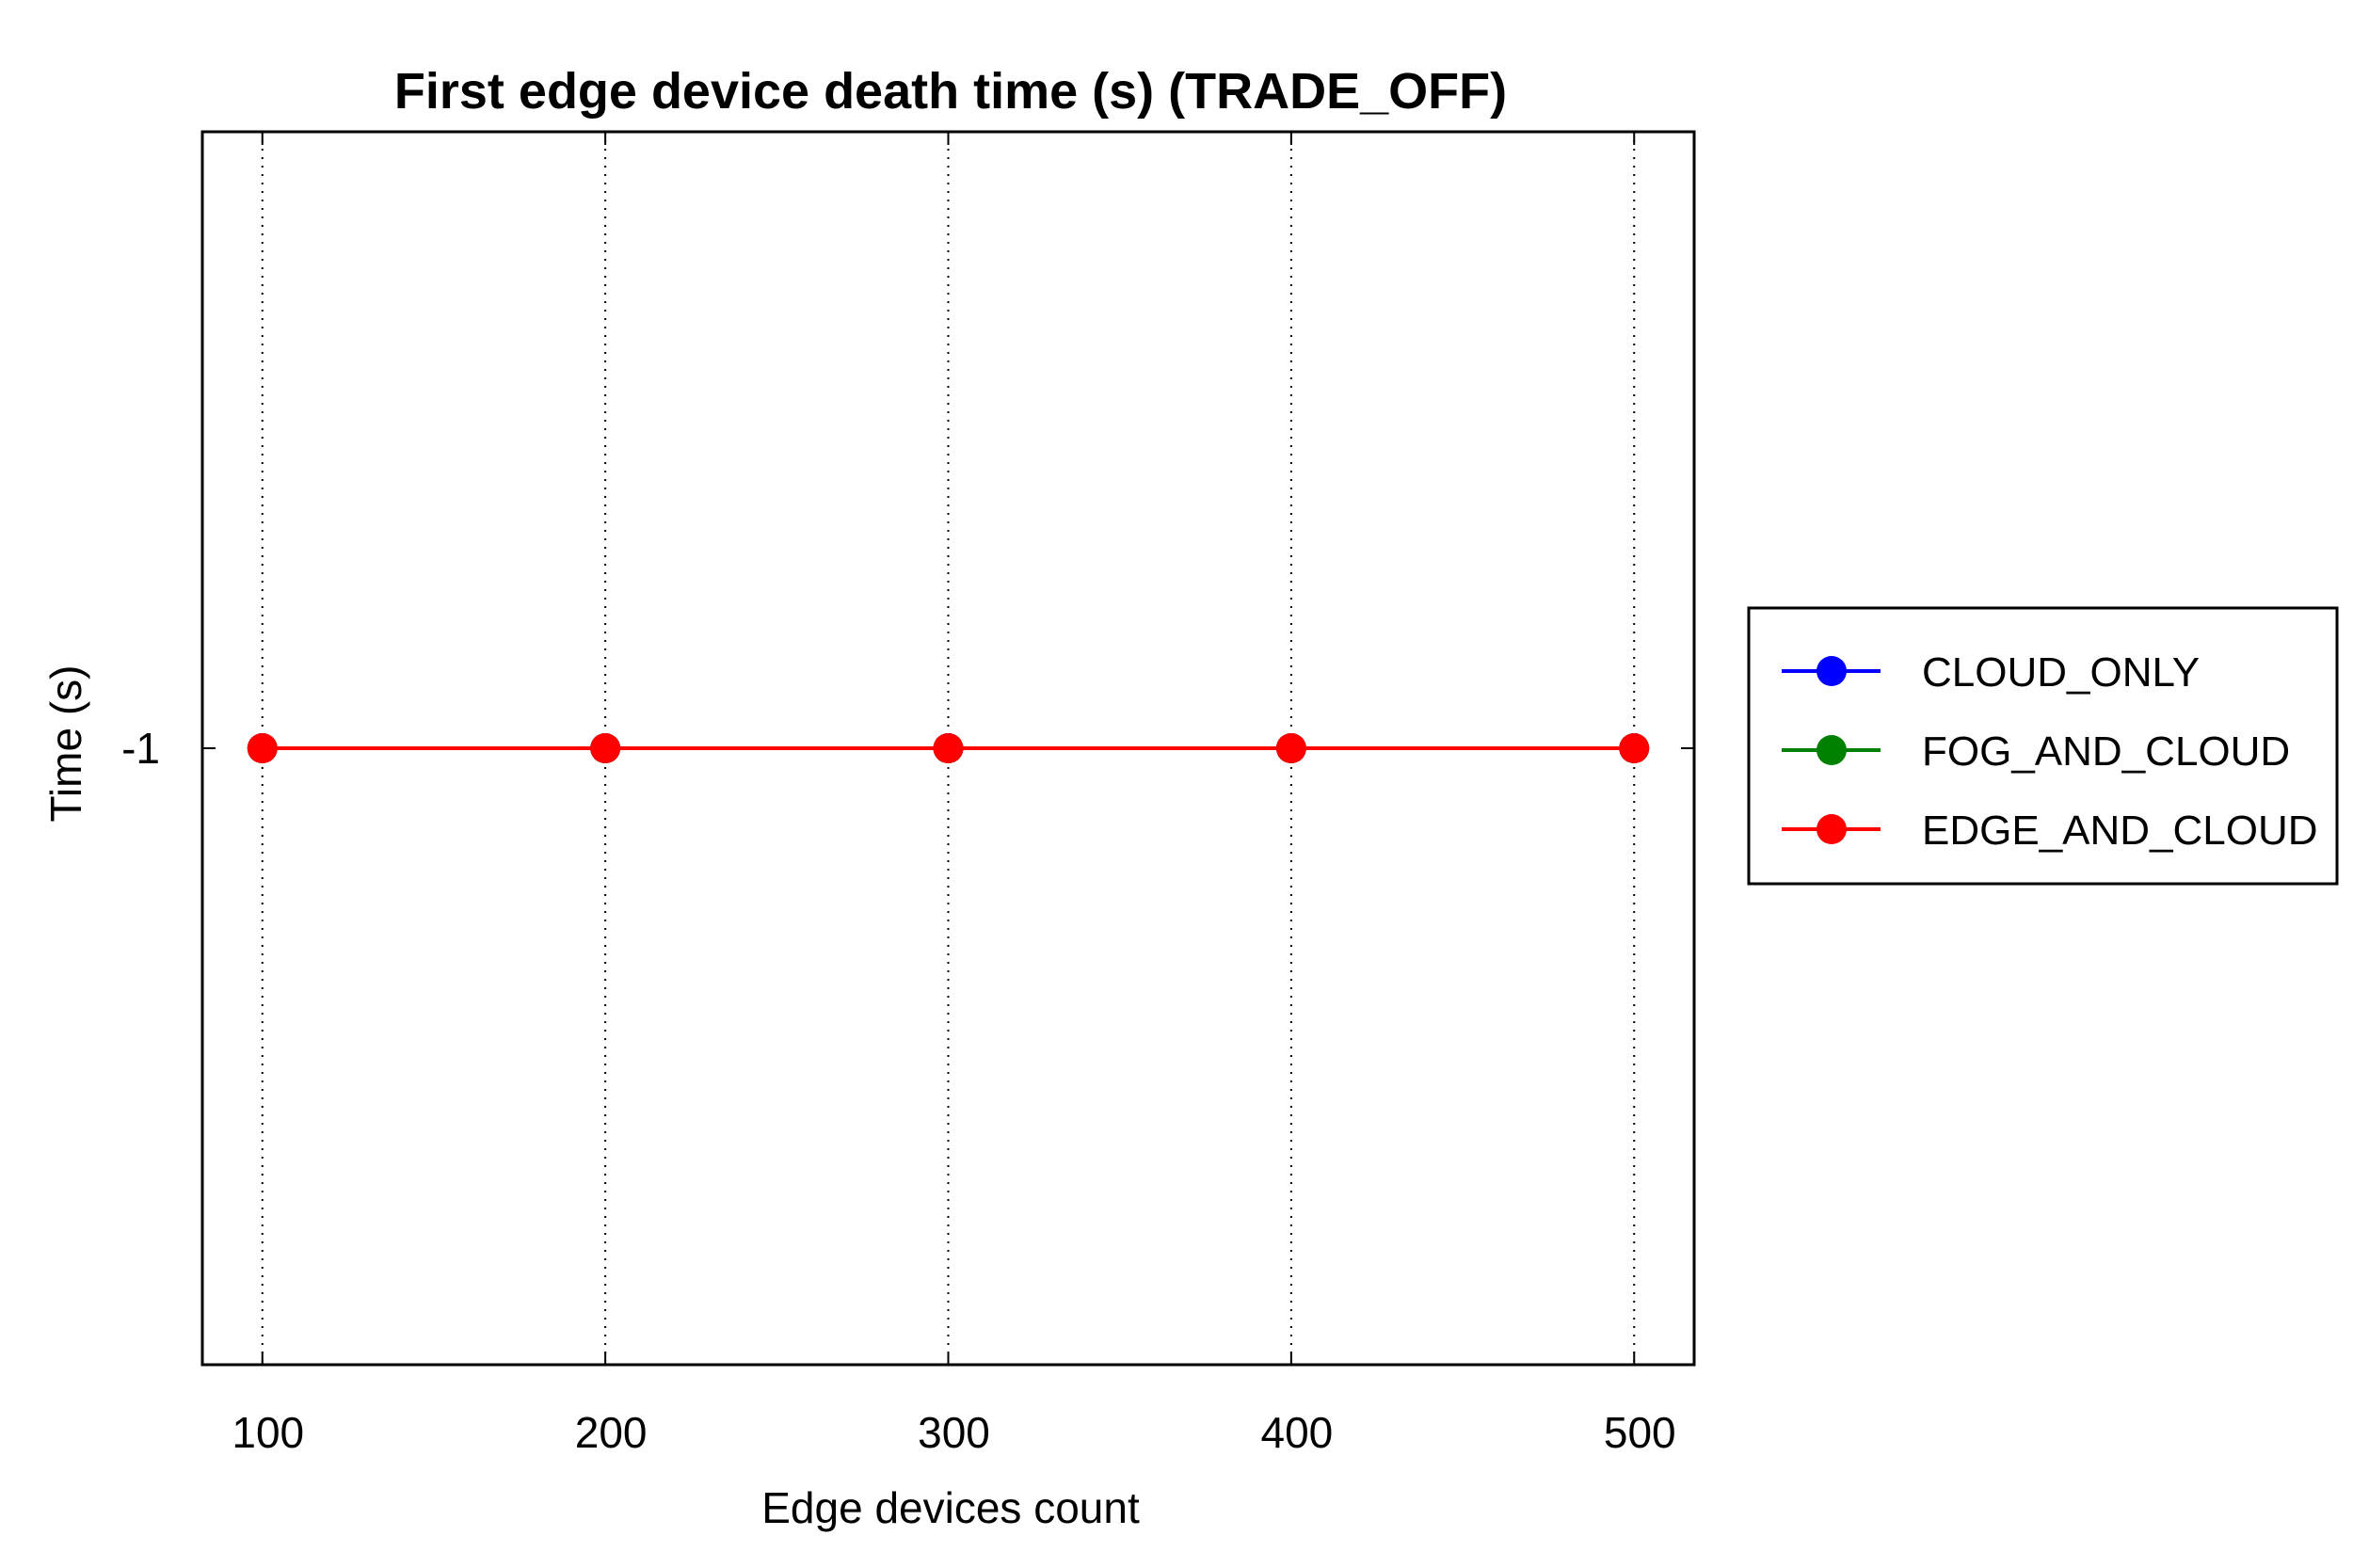 The width and height of the screenshot is (2353, 1568). I want to click on legend-label: CLOUD_ONLY, so click(2061, 672).